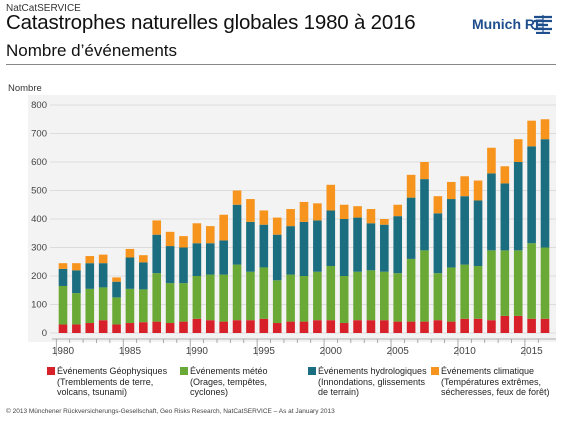  What do you see at coordinates (543, 24) in the screenshot?
I see `munich-re-logo-icon` at bounding box center [543, 24].